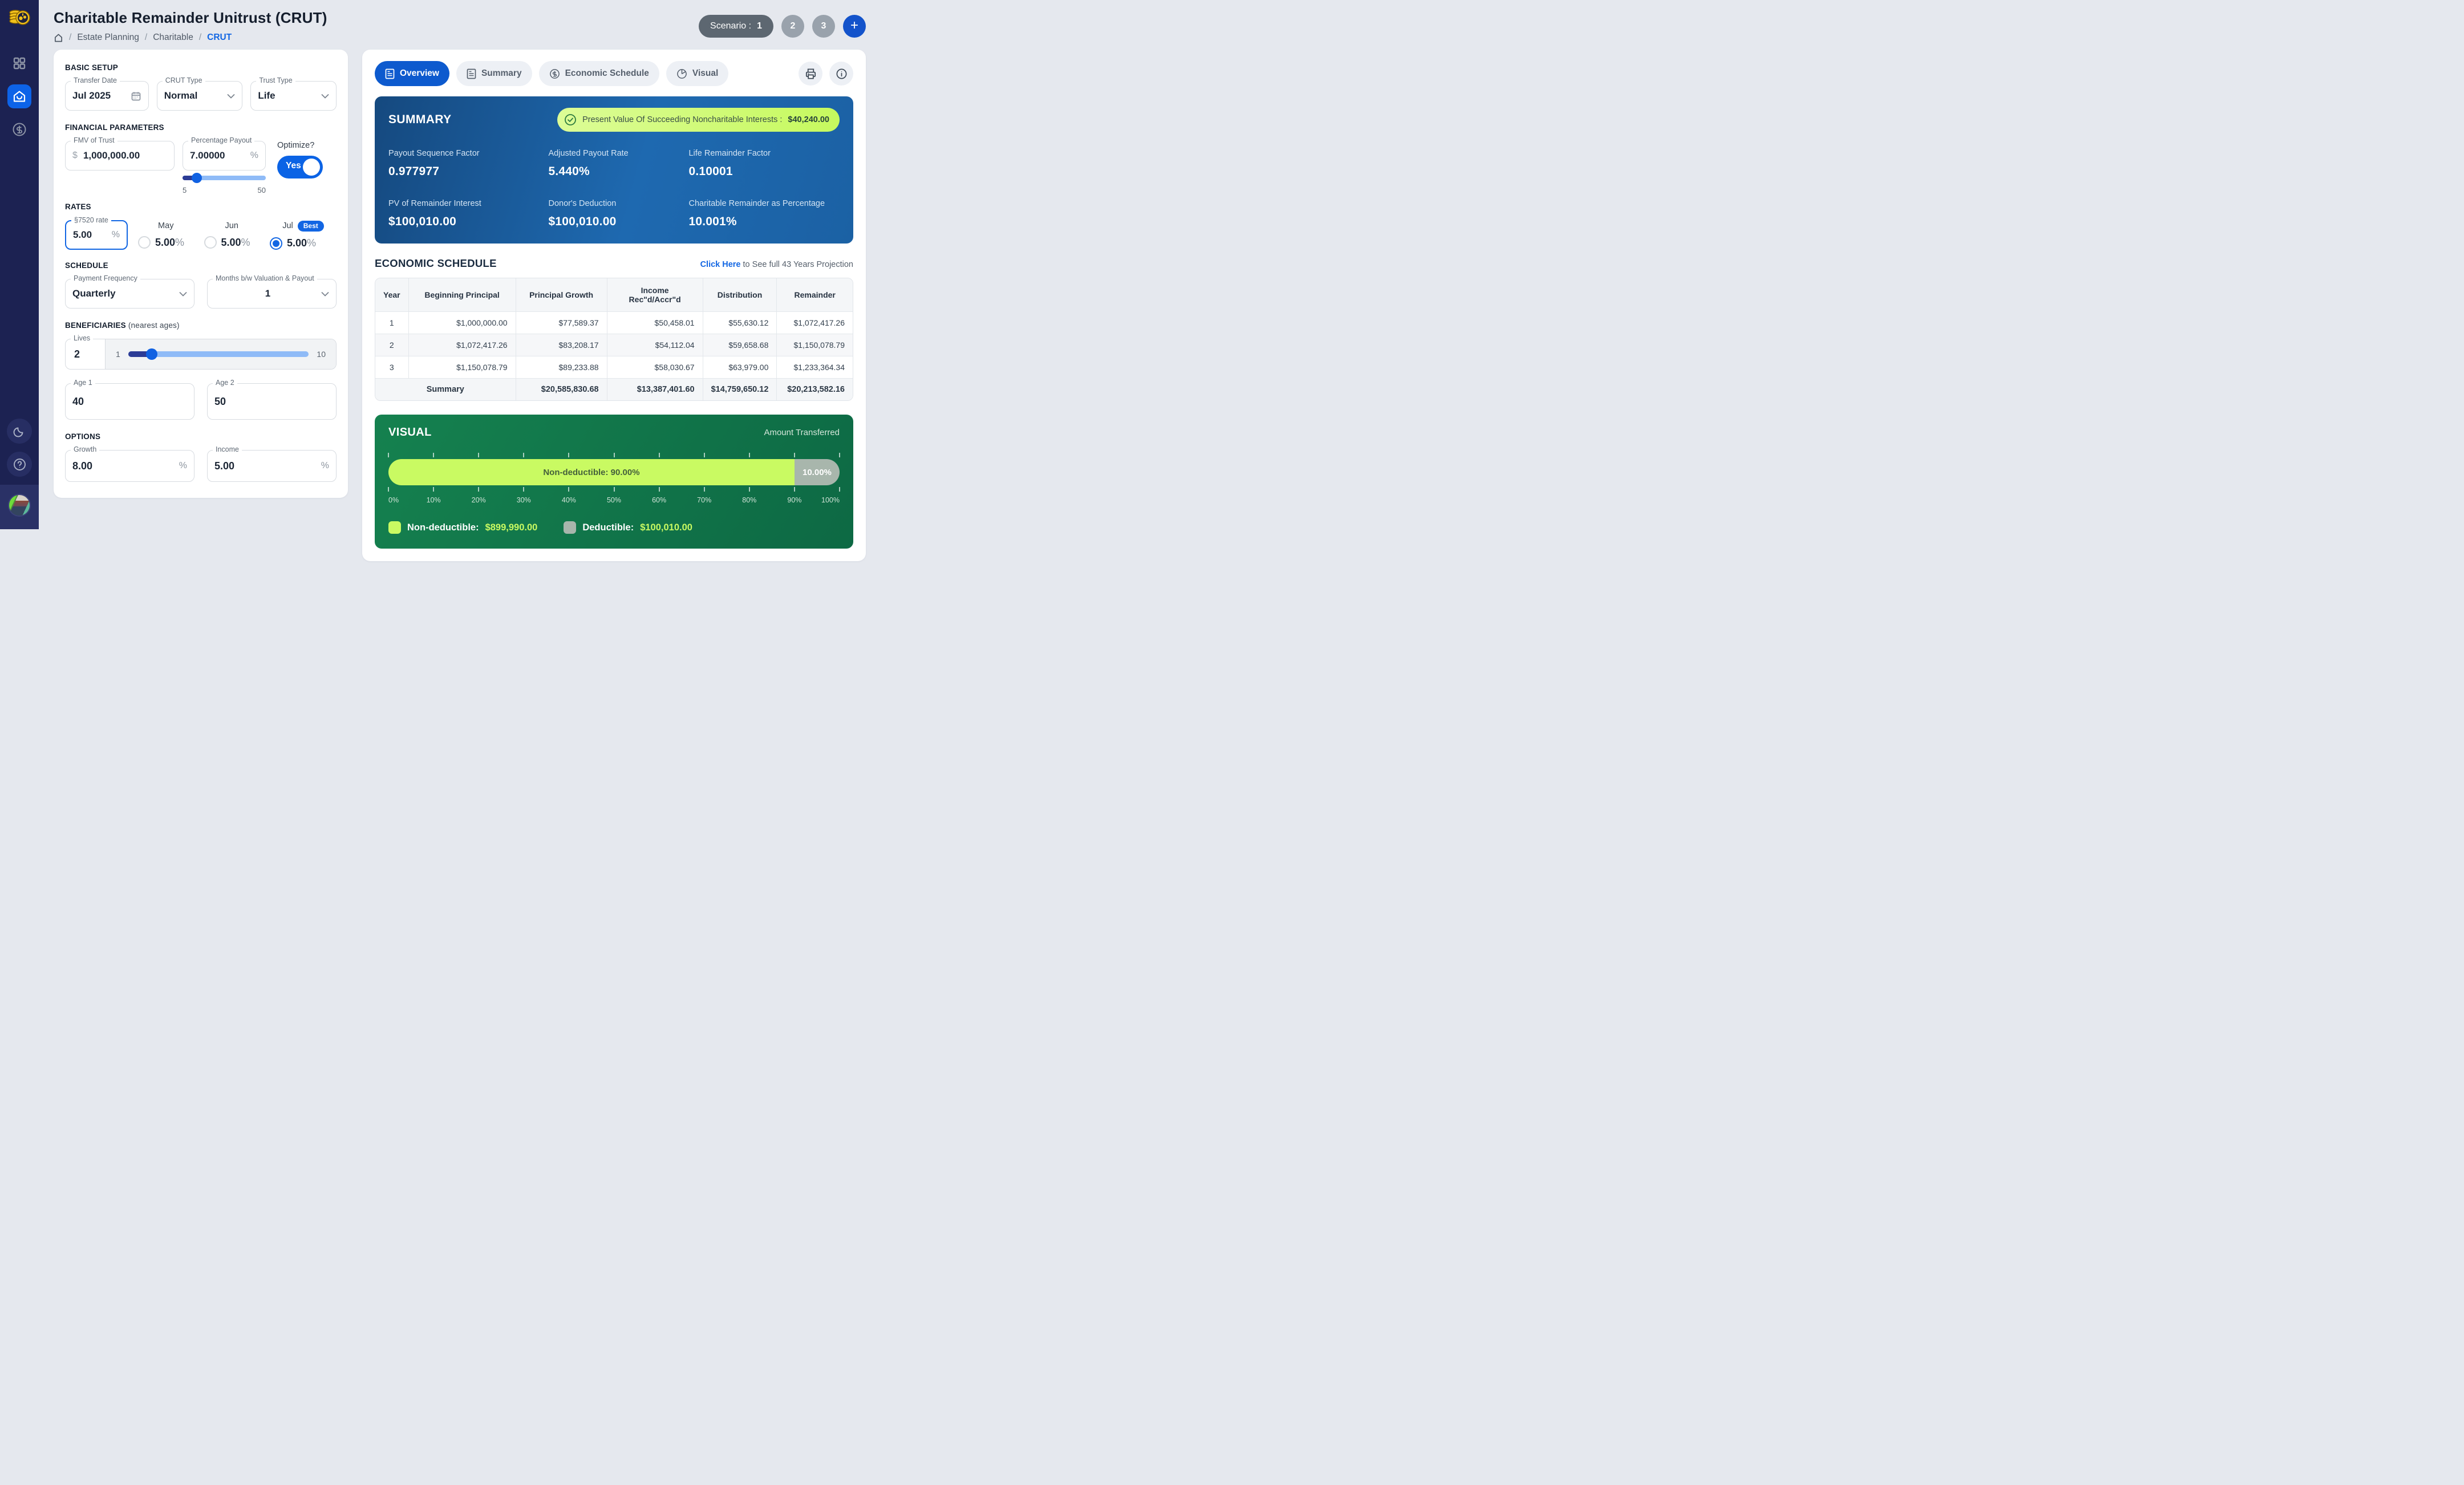  Describe the element at coordinates (199, 93) in the screenshot. I see `crut-type-select: CRUT Type Normal` at that location.